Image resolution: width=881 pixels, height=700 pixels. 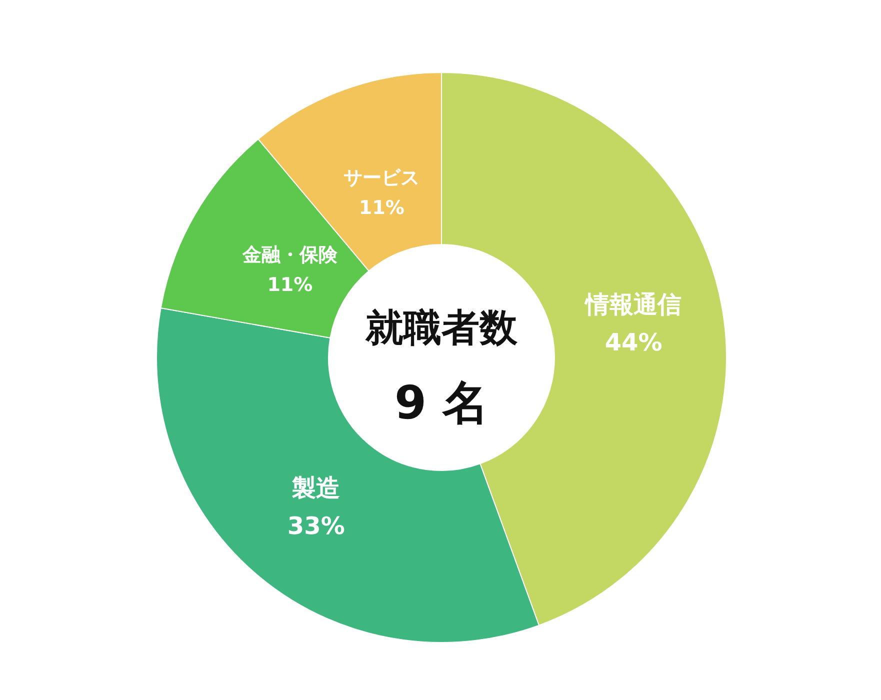 I want to click on data-label: 33%, so click(x=316, y=526).